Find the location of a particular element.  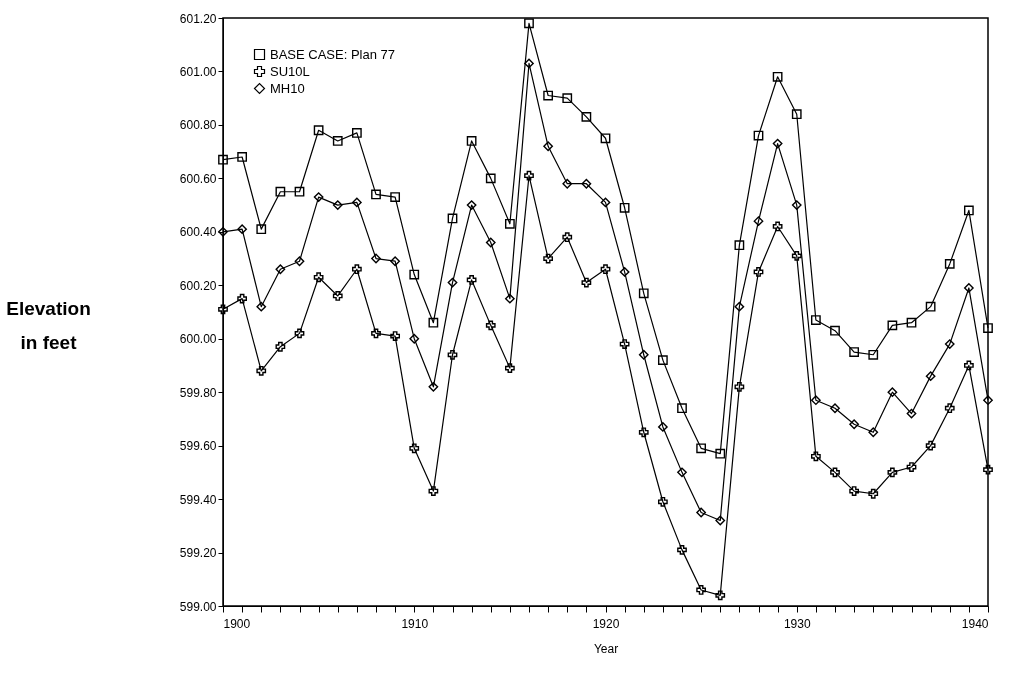

legend-label: MH10 is located at coordinates (287, 88).